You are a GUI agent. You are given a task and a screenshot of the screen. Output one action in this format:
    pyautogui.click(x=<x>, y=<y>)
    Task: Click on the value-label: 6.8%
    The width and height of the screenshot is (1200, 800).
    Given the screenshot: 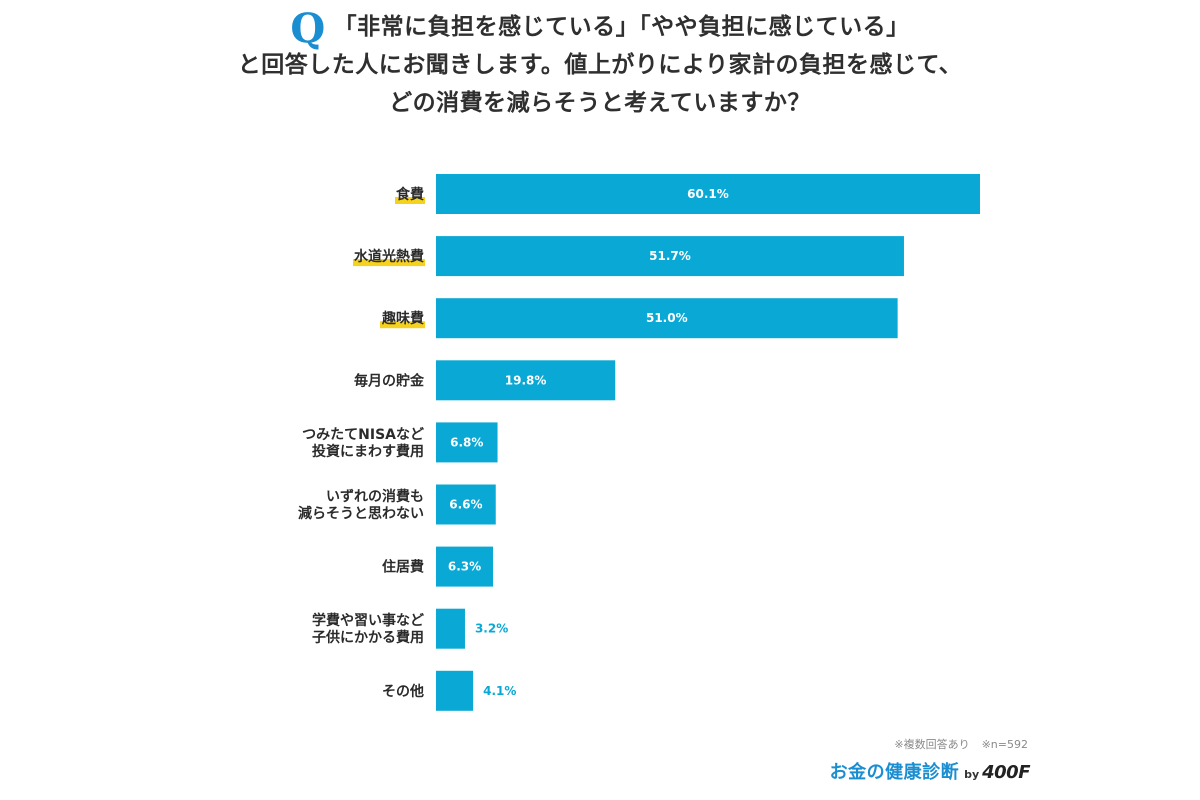 What is the action you would take?
    pyautogui.click(x=466, y=442)
    